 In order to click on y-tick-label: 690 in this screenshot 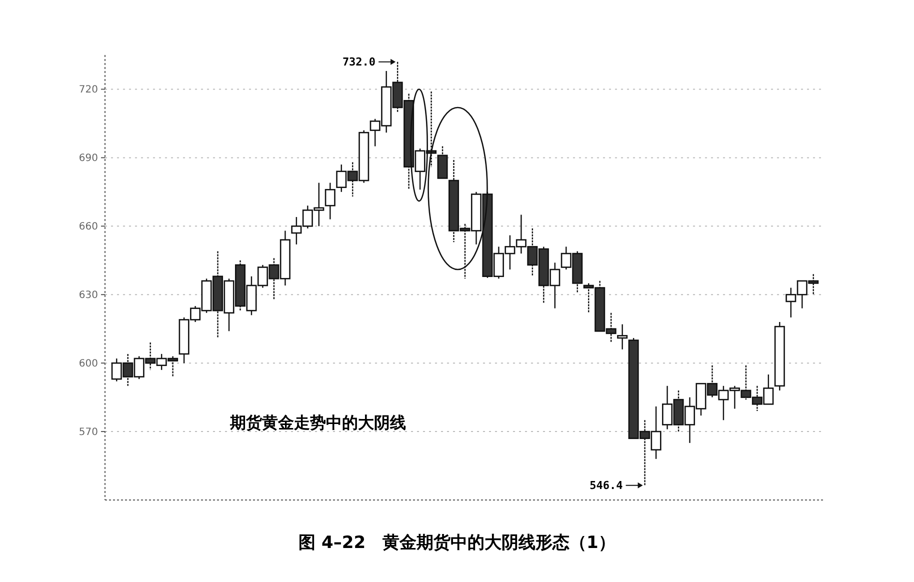, I will do `click(88, 158)`.